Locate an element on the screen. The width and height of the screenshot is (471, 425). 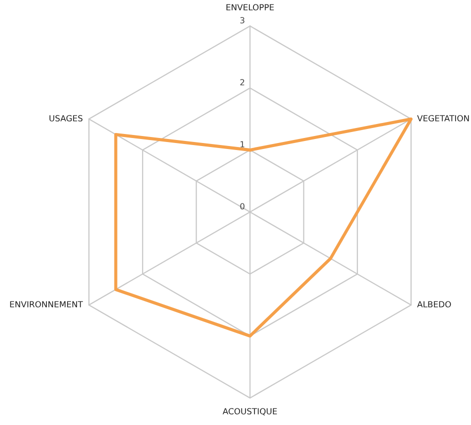
spoke-label: ACOUSTIQUE is located at coordinates (249, 412).